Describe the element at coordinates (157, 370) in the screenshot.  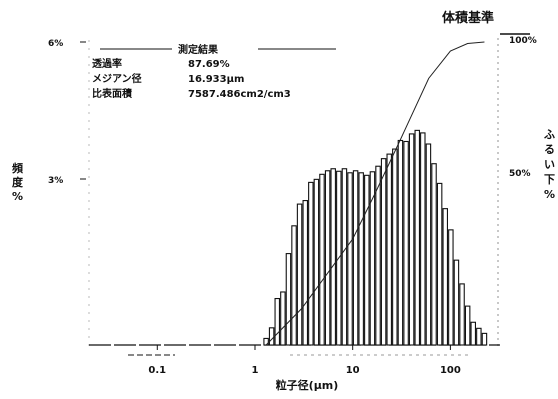
I see `x-tick-label: 0.1` at that location.